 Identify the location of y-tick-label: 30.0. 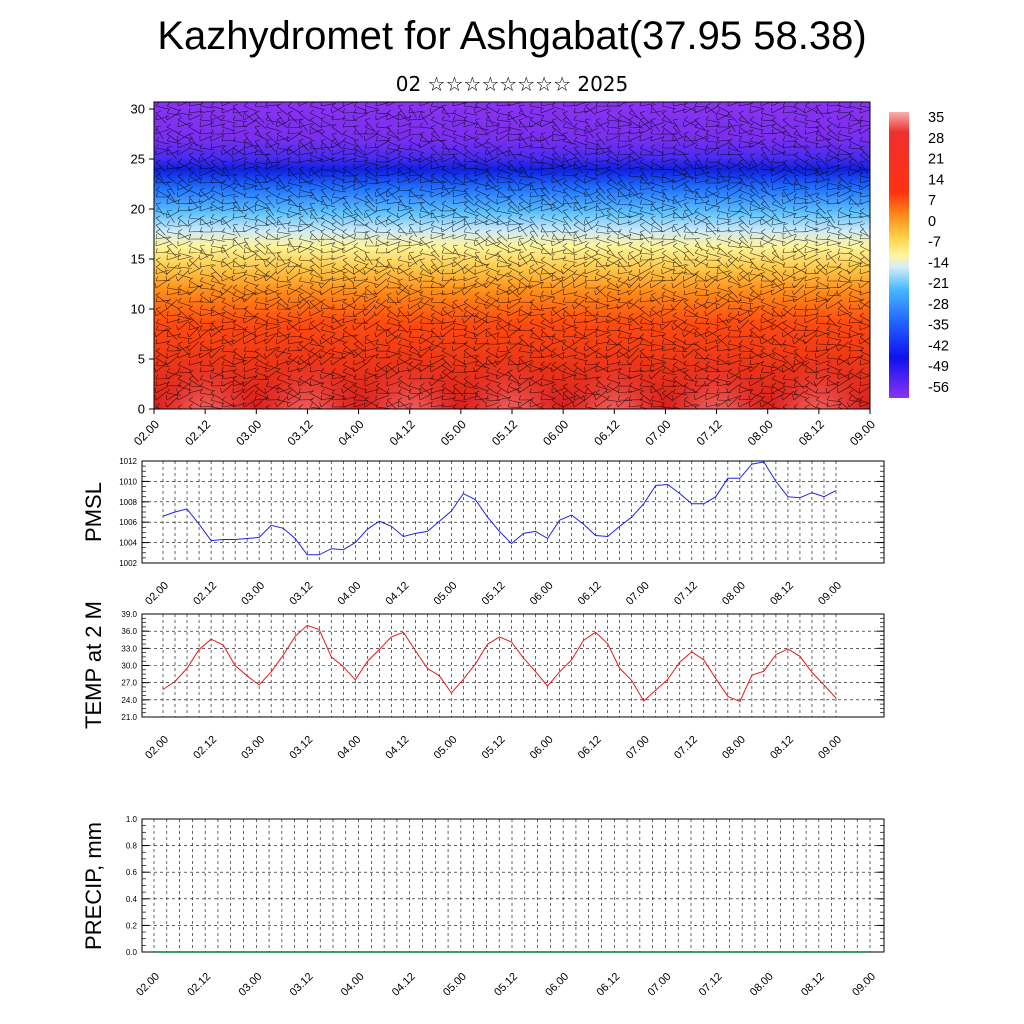
(129, 666).